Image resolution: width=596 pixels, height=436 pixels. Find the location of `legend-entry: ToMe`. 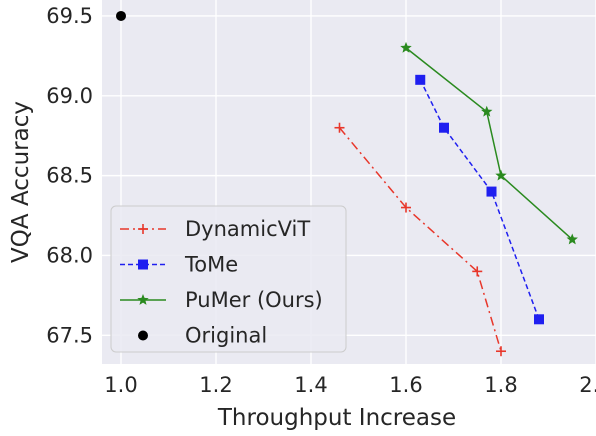

legend-entry: ToMe is located at coordinates (179, 265).